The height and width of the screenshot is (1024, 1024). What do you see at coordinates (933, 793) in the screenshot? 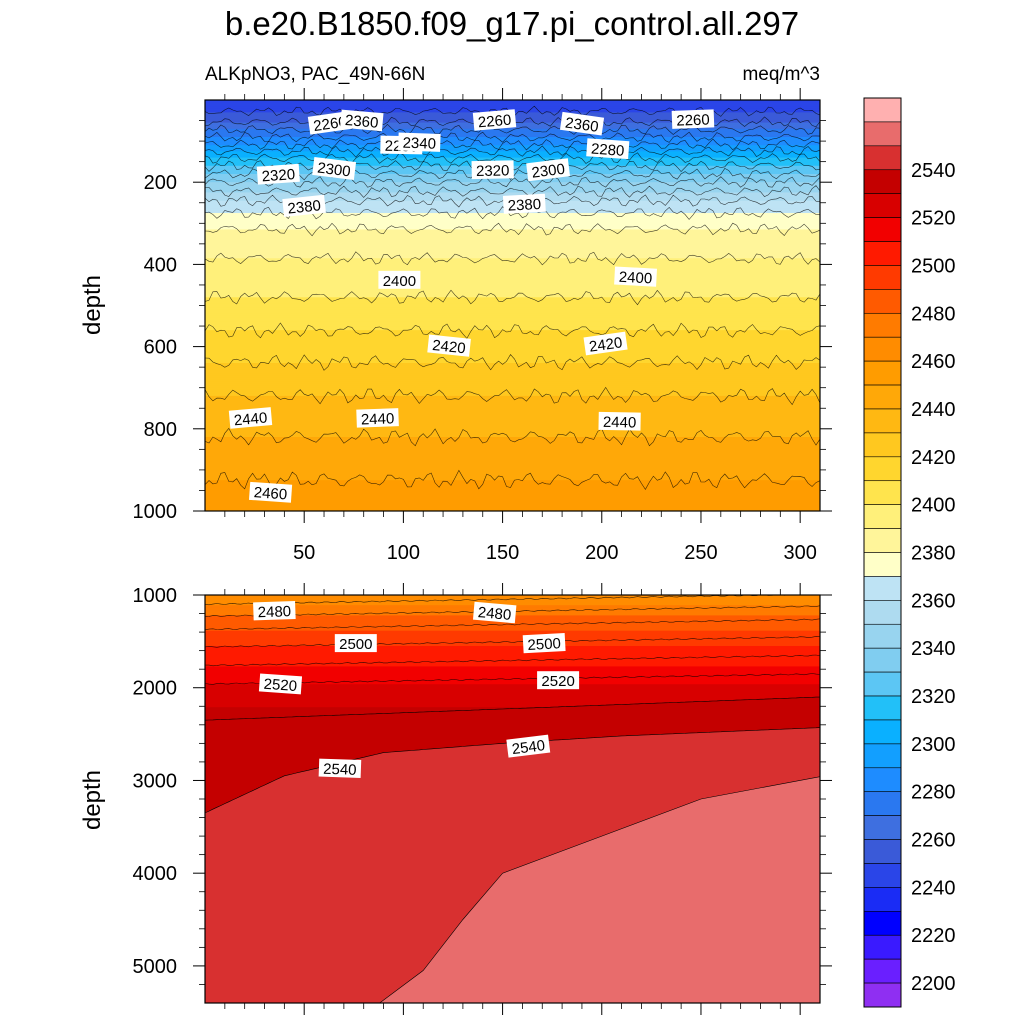
I see `colorbar-label: 2280` at bounding box center [933, 793].